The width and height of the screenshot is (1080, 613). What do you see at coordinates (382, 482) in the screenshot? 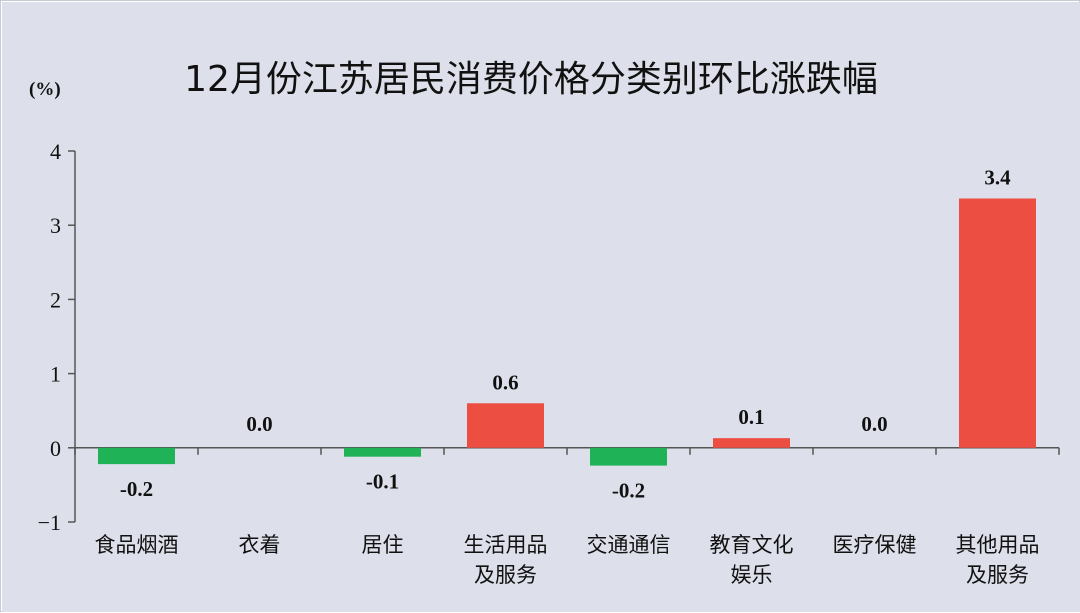
I see `data-label: -0.1` at bounding box center [382, 482].